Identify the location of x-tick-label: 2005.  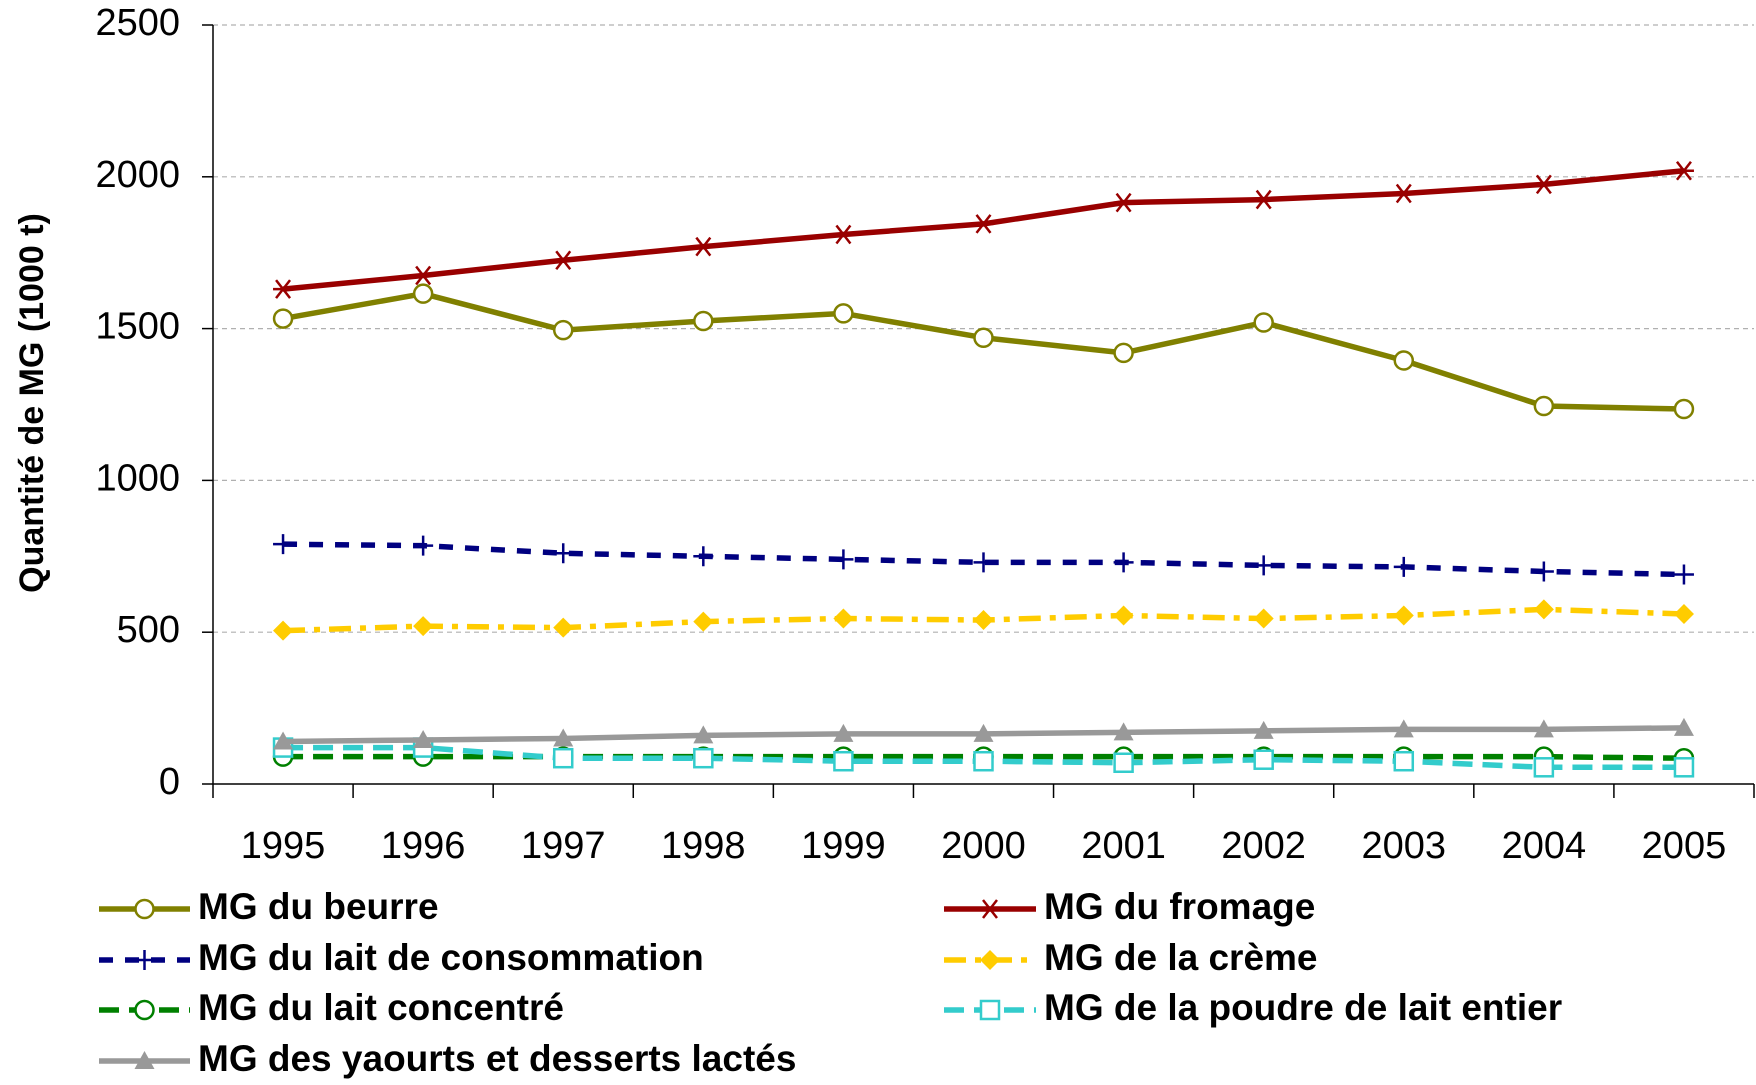
(1684, 846).